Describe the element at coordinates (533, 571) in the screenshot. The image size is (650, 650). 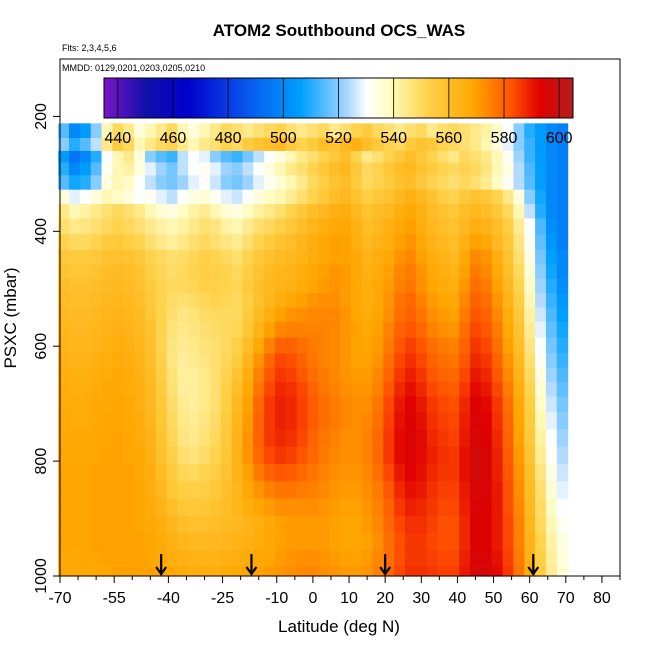
I see `latitude-arrow-head` at that location.